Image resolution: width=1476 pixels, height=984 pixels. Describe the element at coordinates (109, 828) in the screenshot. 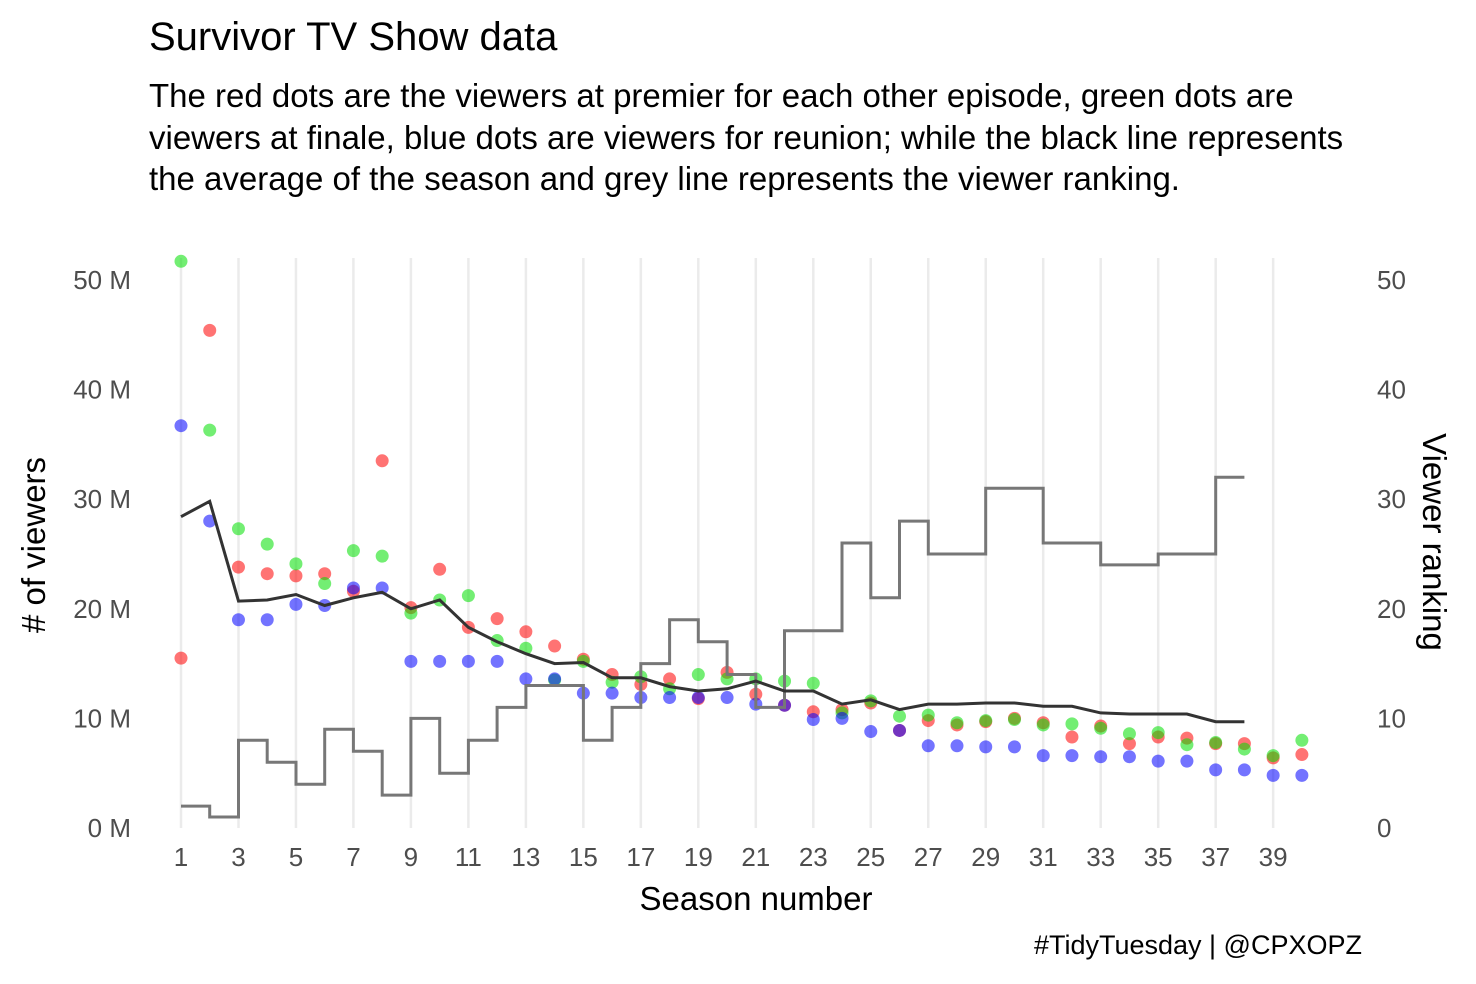

I see `y-tick-label-0: 0 M` at that location.